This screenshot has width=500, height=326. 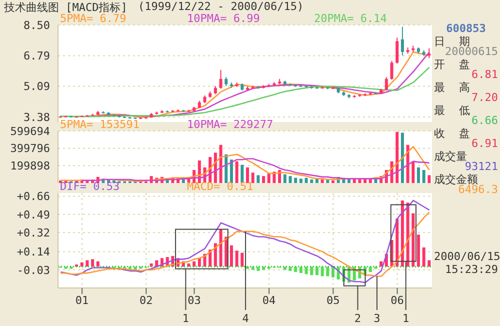 I want to click on text: 5PMA= 6.79, so click(x=93, y=18).